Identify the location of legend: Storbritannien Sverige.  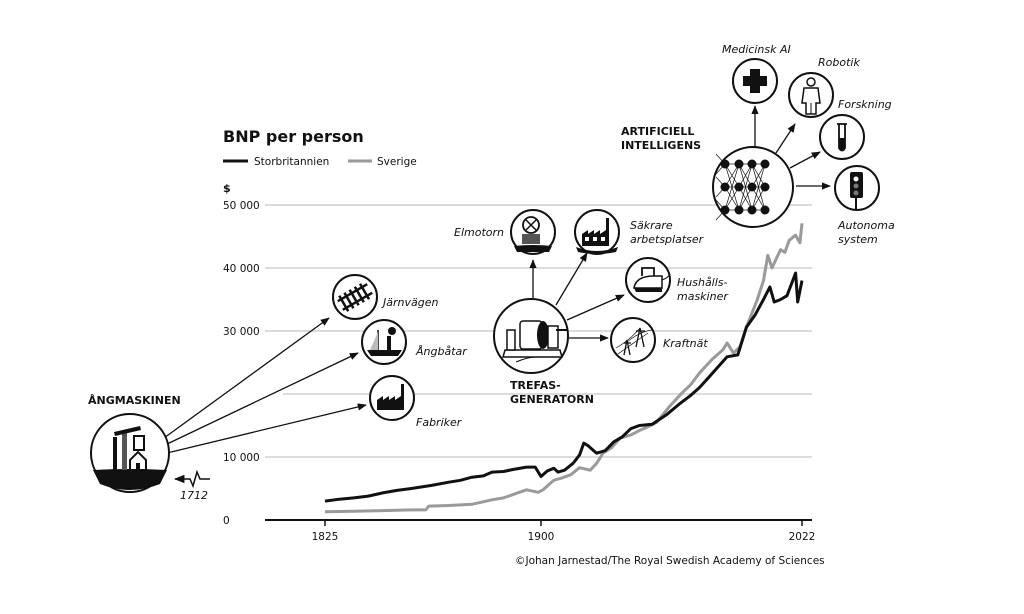
(320, 162).